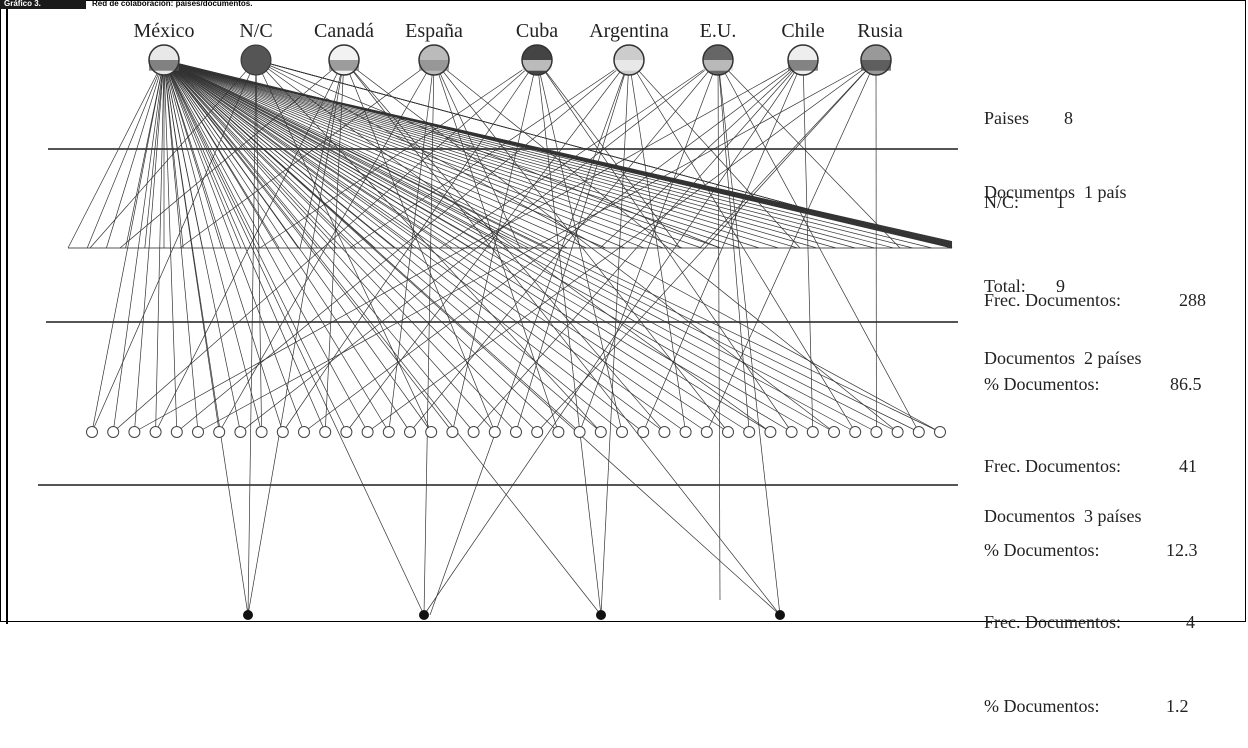 The image size is (1248, 748). What do you see at coordinates (164, 60) in the screenshot?
I see `mexico-flag-icon` at bounding box center [164, 60].